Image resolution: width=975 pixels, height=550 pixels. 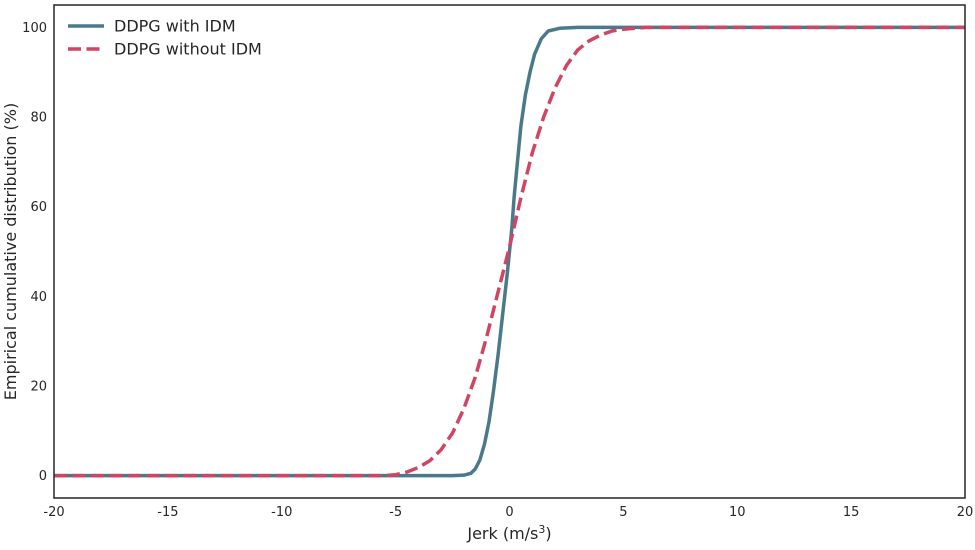 What do you see at coordinates (188, 49) in the screenshot?
I see `legend-label-2: DDPG without IDM` at bounding box center [188, 49].